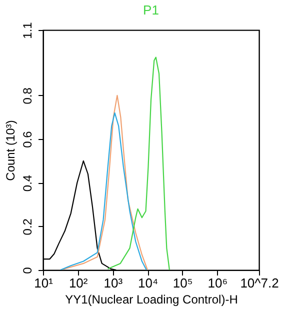 Image resolution: width=303 pixels, height=309 pixels. Describe the element at coordinates (44, 283) in the screenshot. I see `x-tick-label: 10¹` at that location.